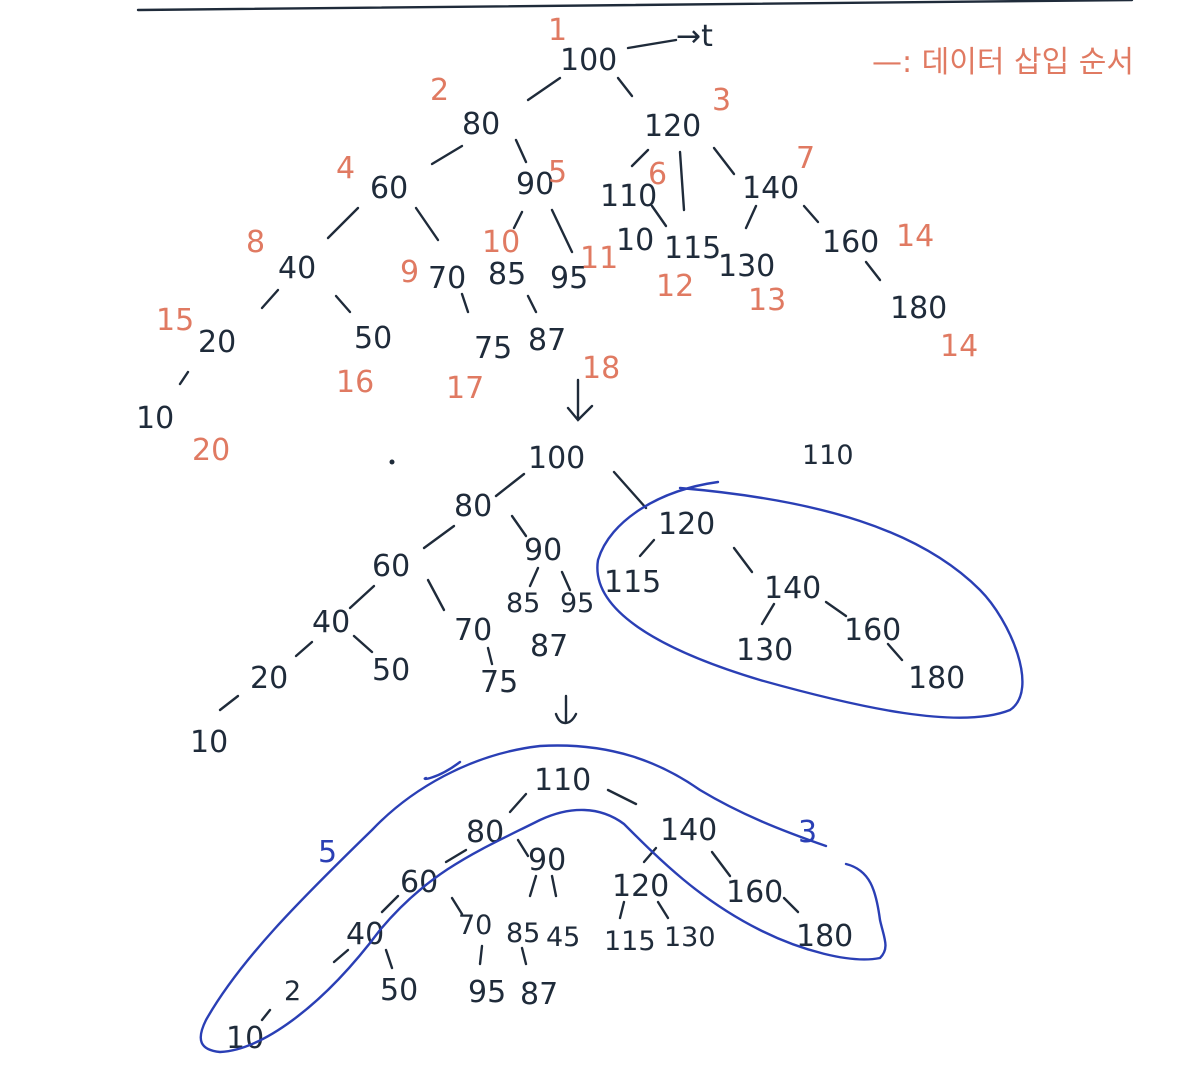 The height and width of the screenshot is (1068, 1199). I want to click on tree3-node-115: 115, so click(630, 941).